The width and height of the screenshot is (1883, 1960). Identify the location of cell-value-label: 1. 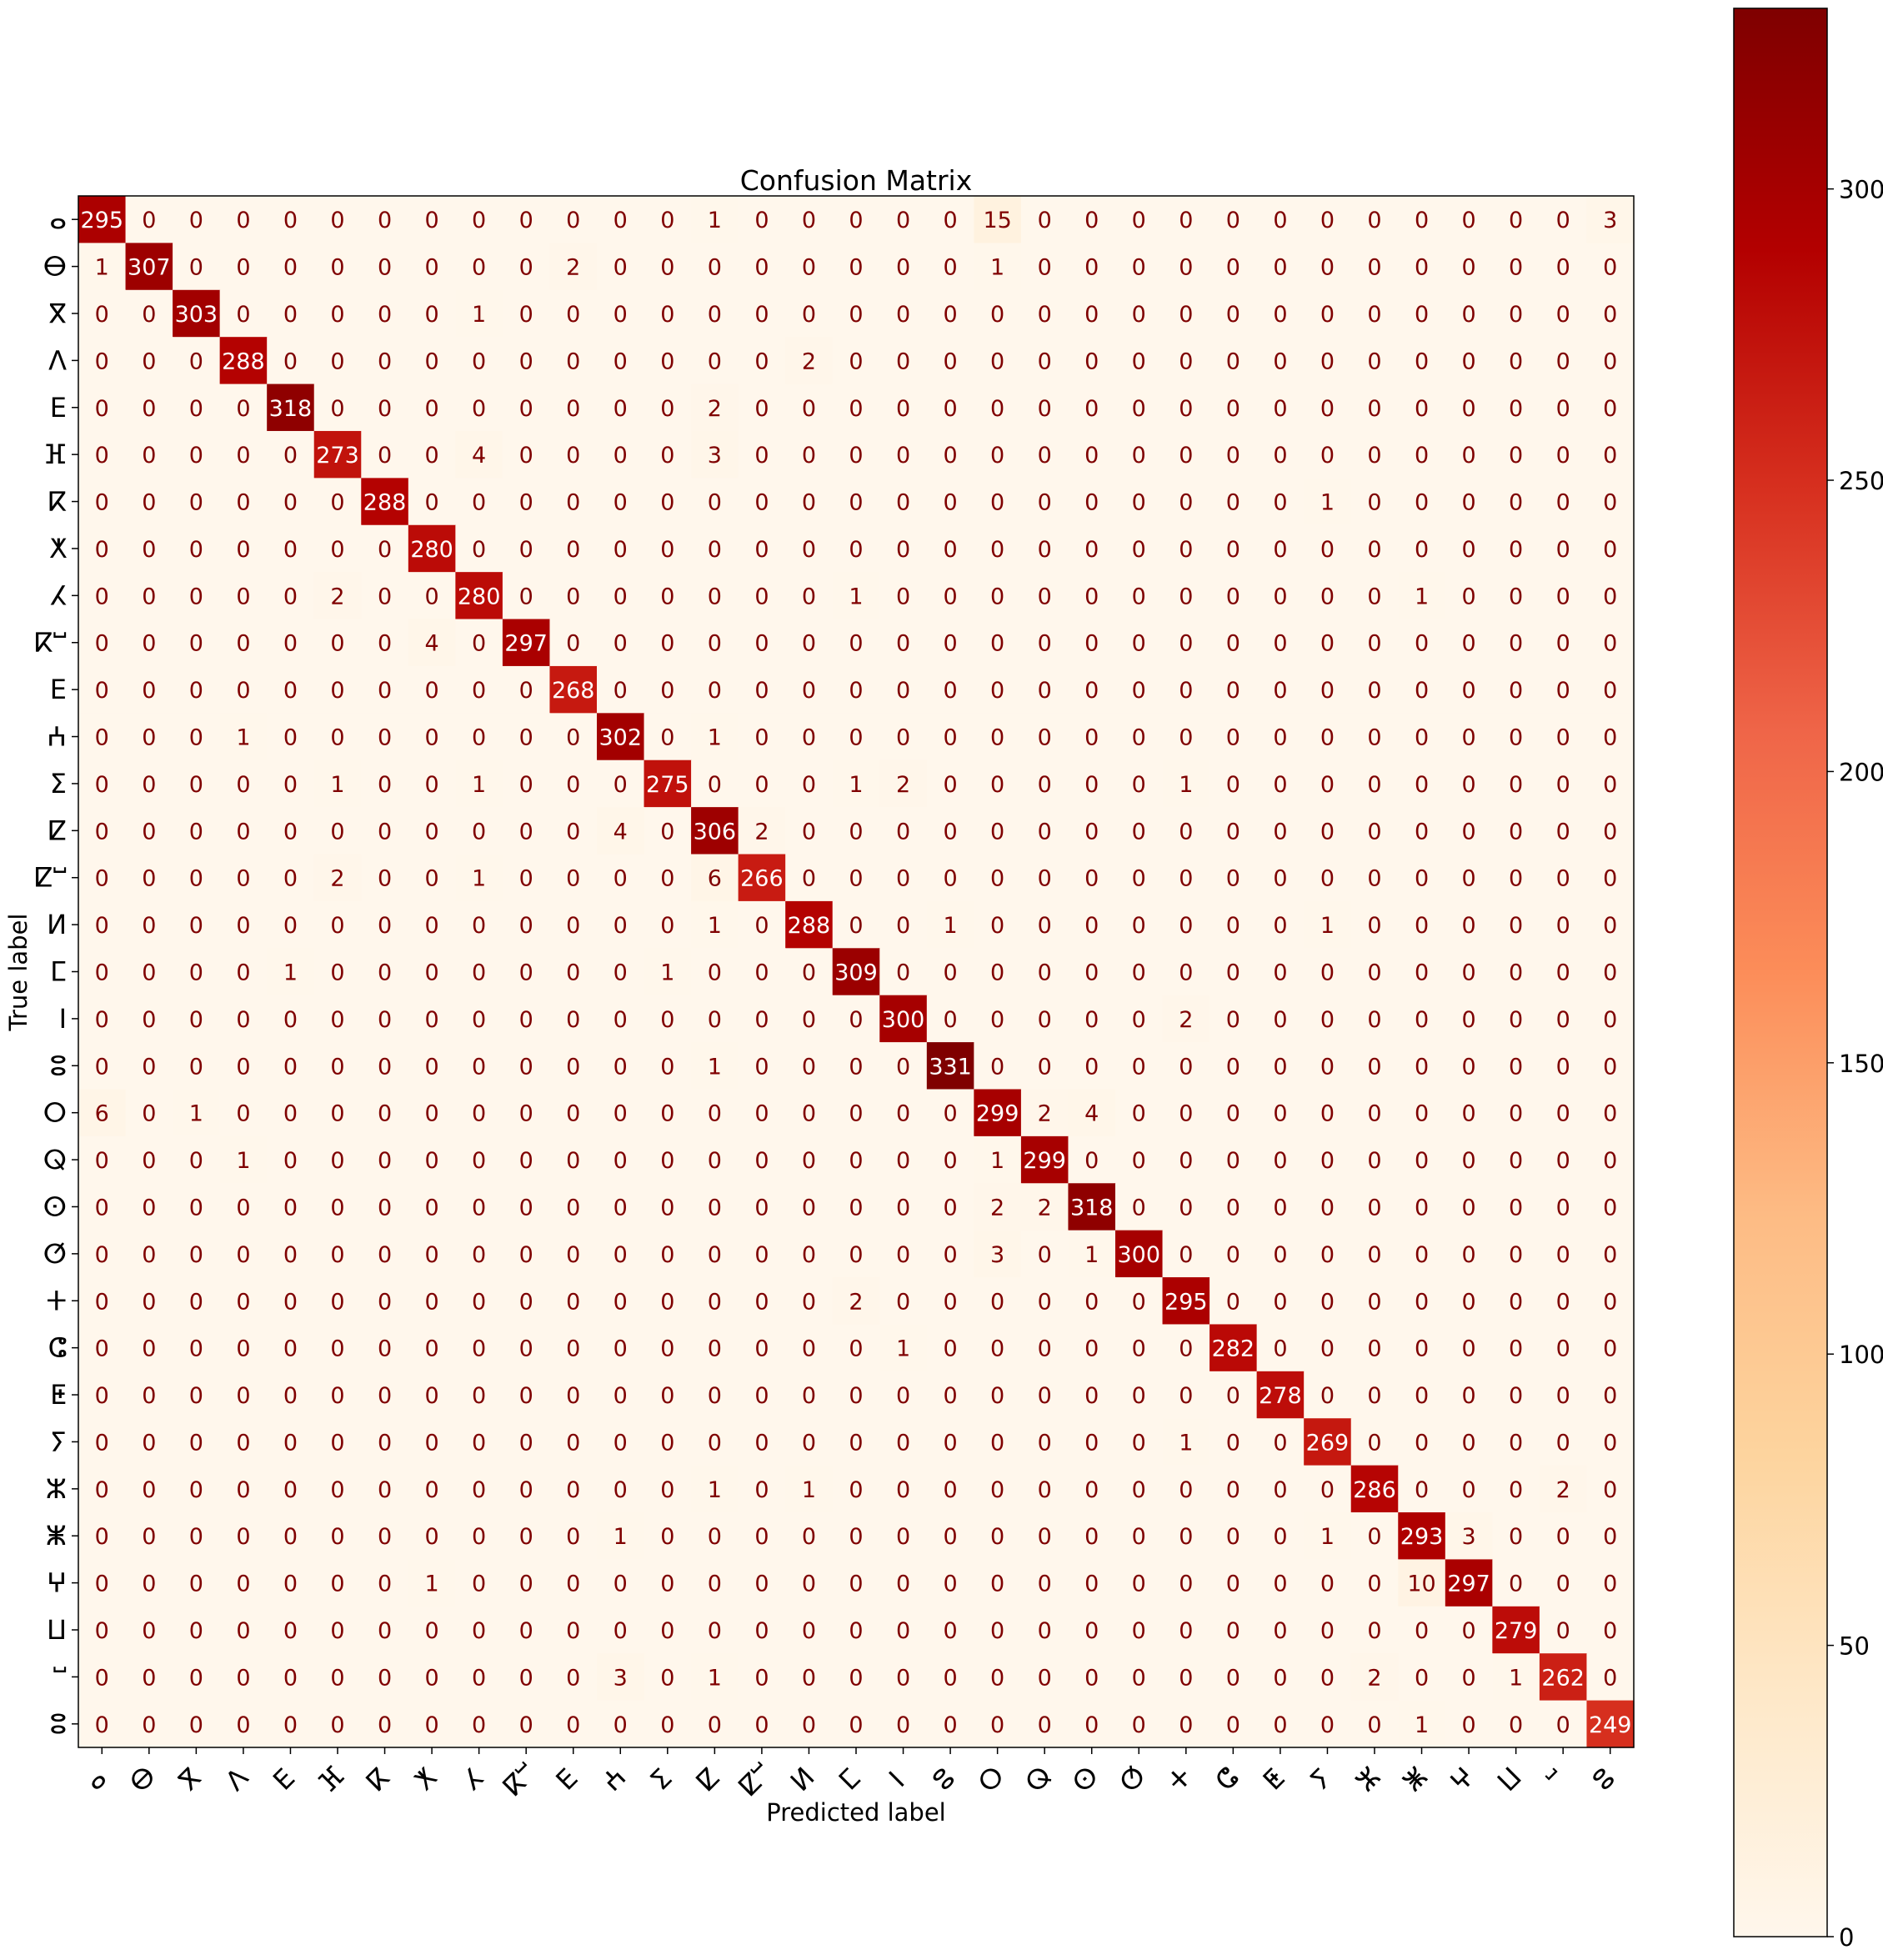
(1422, 596).